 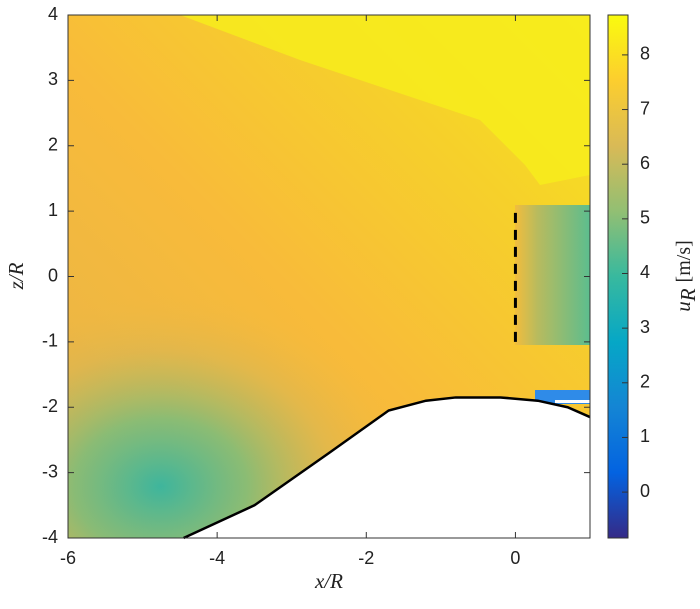 What do you see at coordinates (645, 272) in the screenshot?
I see `colorbar-tick-label: 4` at bounding box center [645, 272].